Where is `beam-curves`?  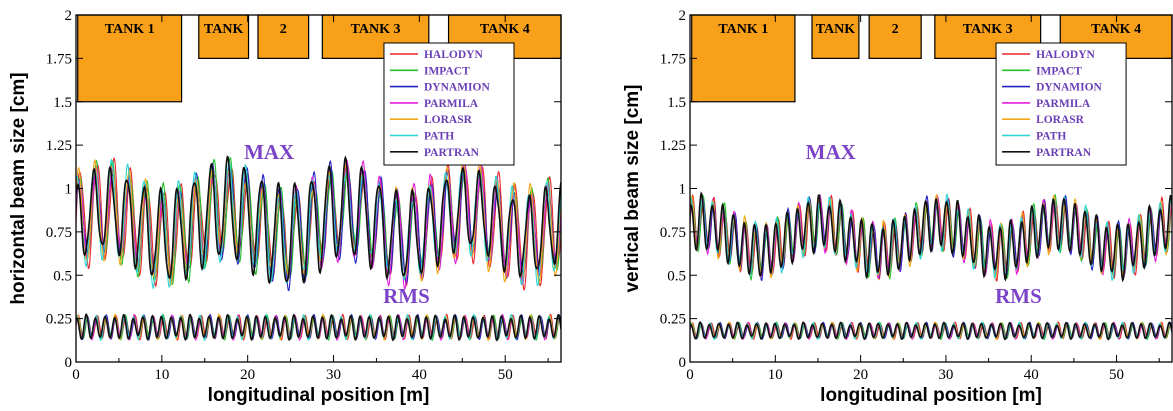
beam-curves is located at coordinates (931, 266).